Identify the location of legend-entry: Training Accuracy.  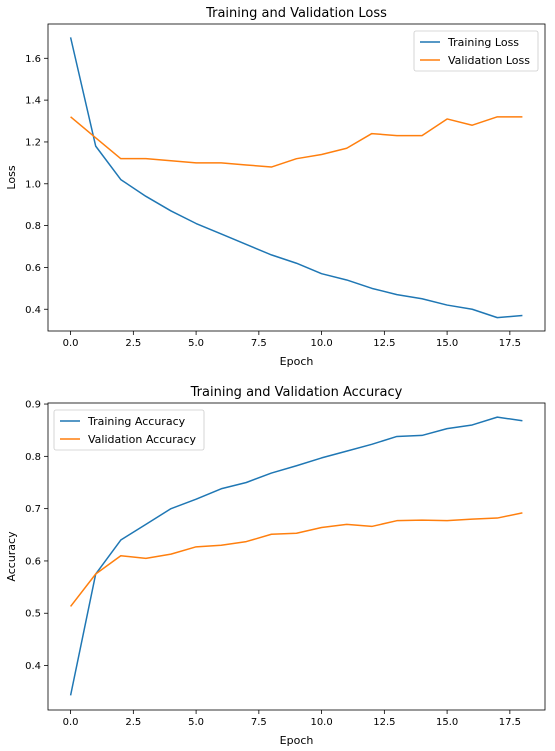
(136, 421).